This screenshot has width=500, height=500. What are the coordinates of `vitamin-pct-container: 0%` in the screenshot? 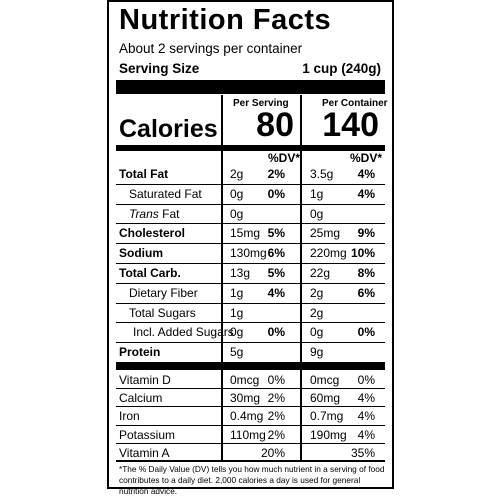 It's located at (366, 380).